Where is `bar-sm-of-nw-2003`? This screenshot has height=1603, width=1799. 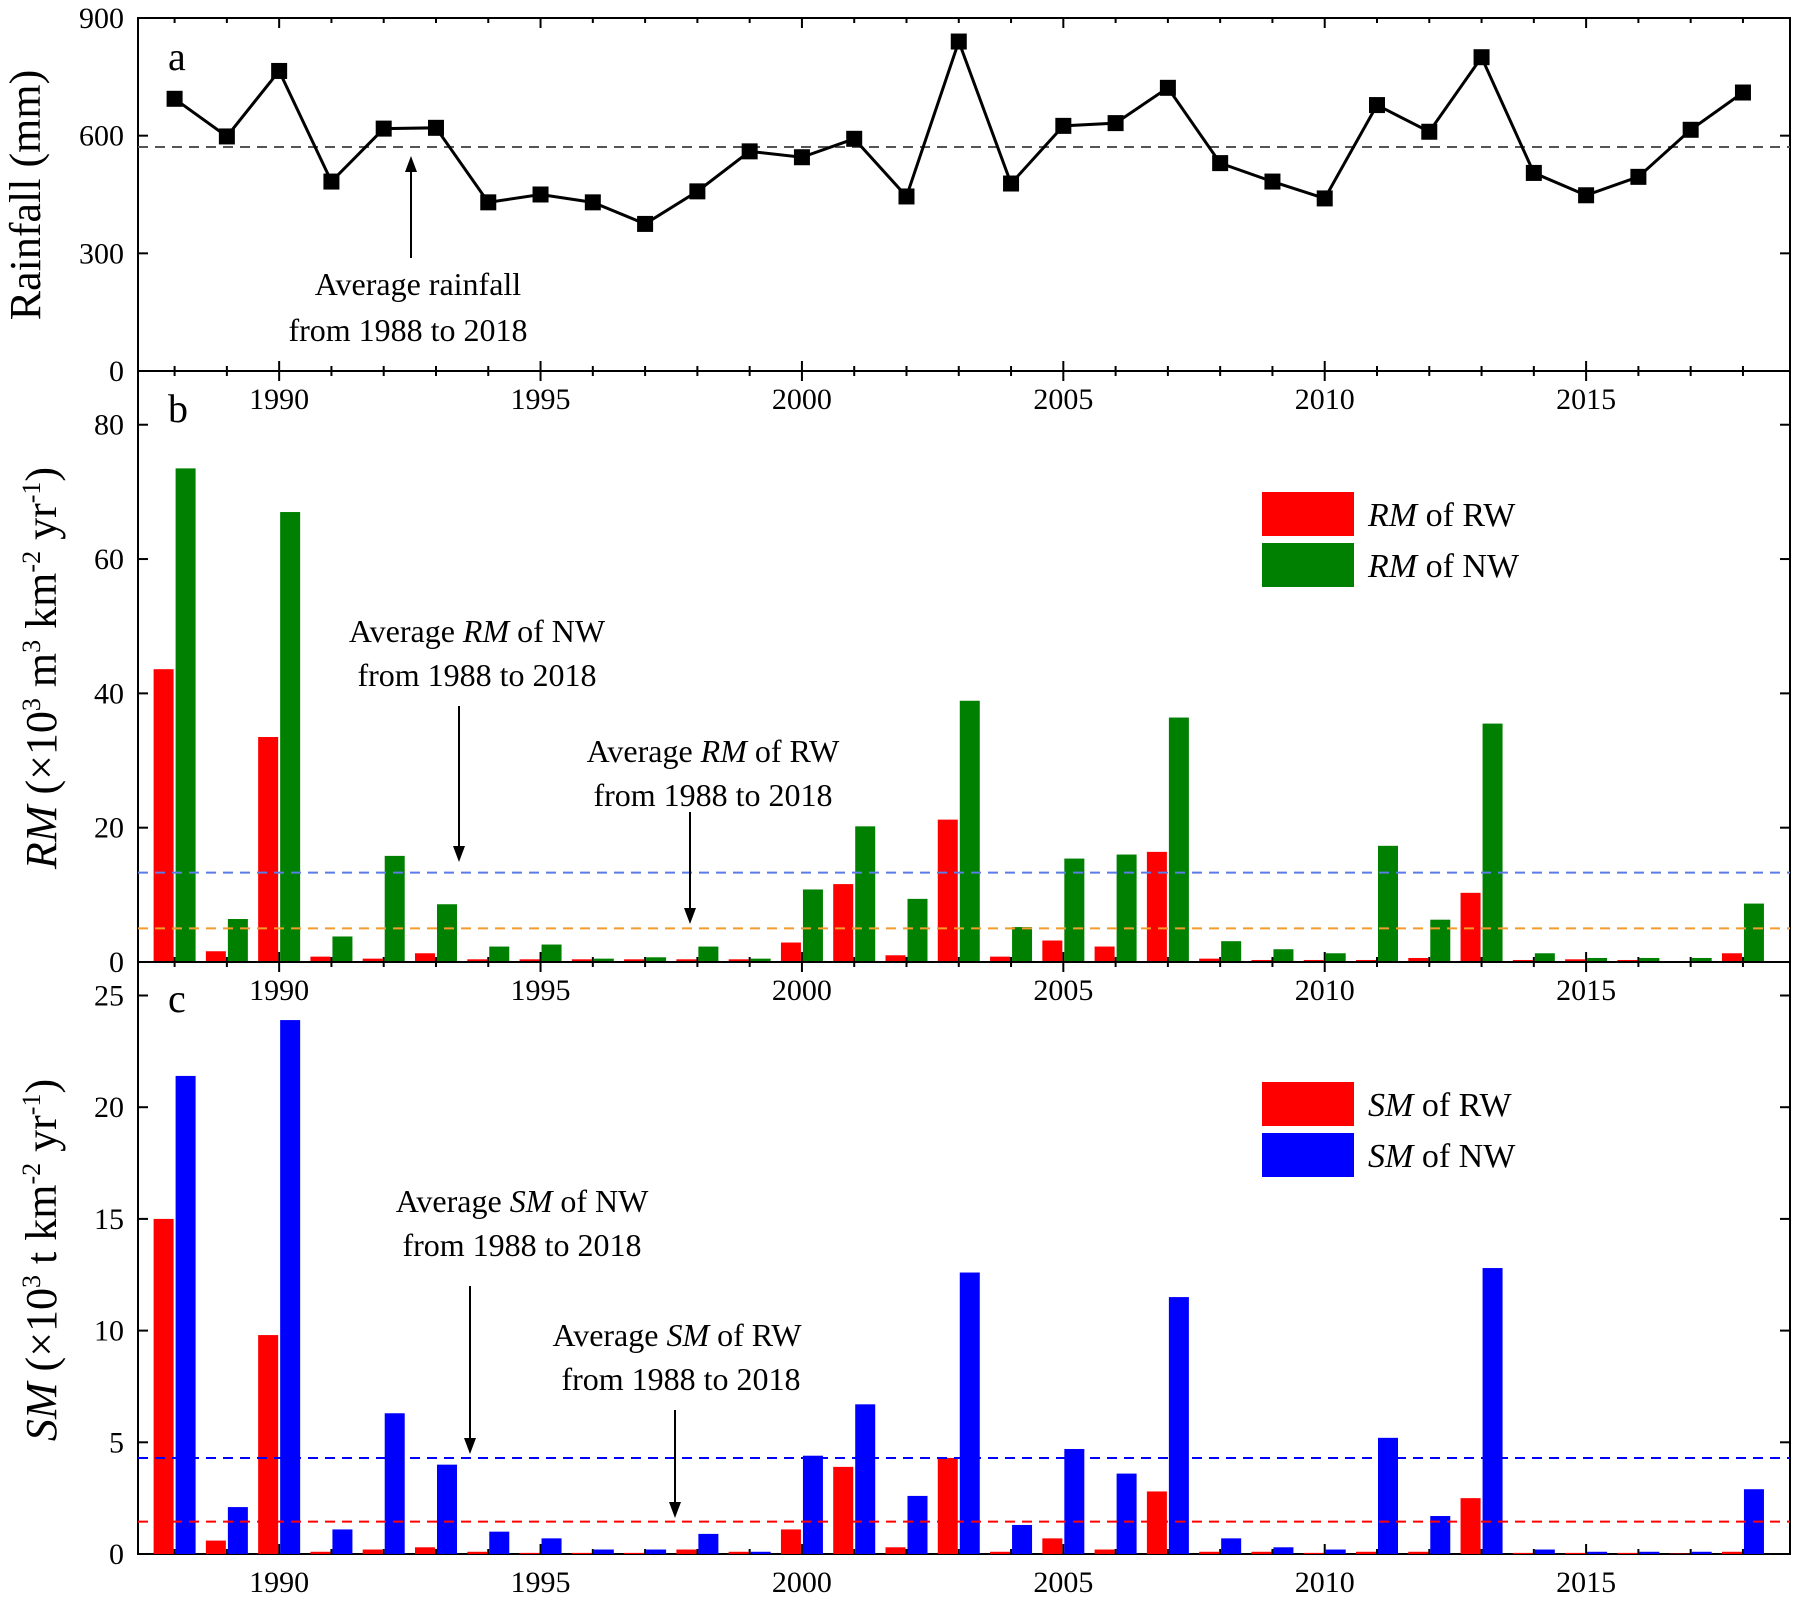 bar-sm-of-nw-2003 is located at coordinates (969, 1413).